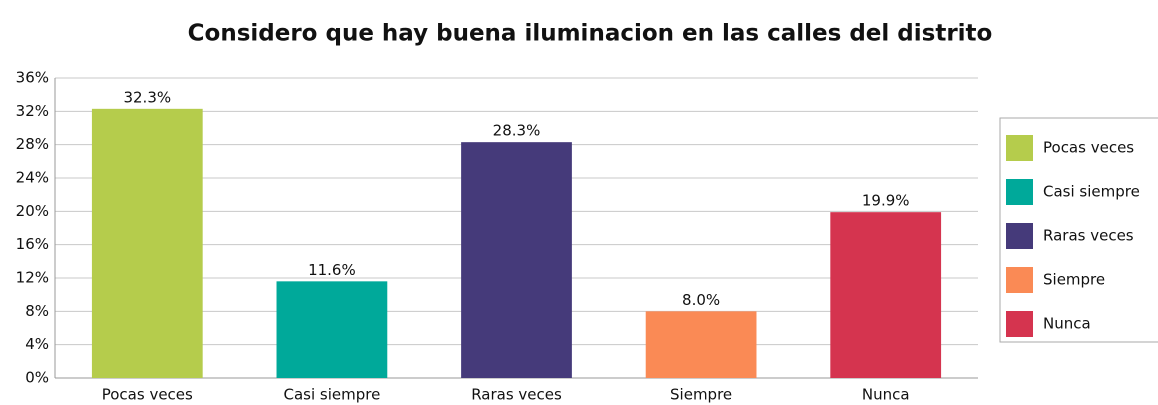 The image size is (1158, 405). What do you see at coordinates (37, 344) in the screenshot?
I see `y-tick-label: 4%` at bounding box center [37, 344].